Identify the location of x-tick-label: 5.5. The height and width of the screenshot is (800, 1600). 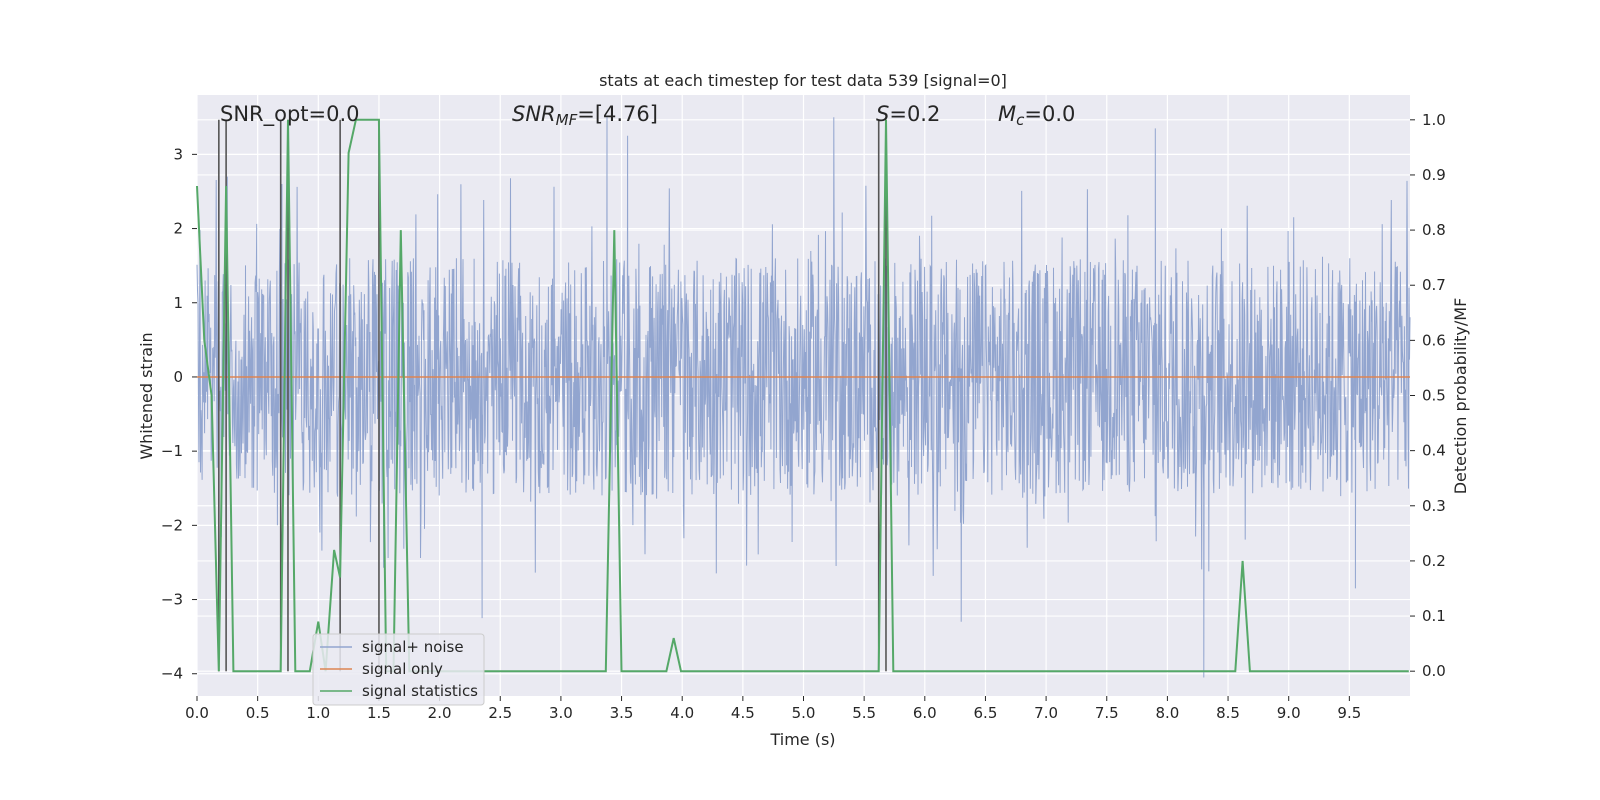
(864, 713).